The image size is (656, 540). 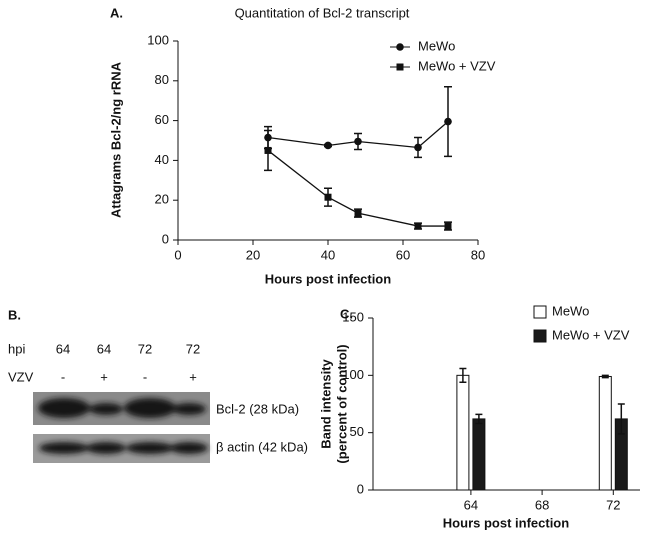 I want to click on x-tick-label: 0, so click(x=177, y=254).